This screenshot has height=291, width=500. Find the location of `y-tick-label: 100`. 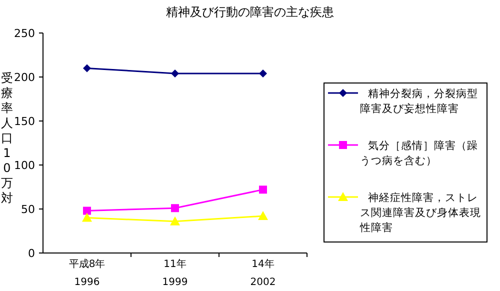

y-tick-label: 100 is located at coordinates (24, 165).